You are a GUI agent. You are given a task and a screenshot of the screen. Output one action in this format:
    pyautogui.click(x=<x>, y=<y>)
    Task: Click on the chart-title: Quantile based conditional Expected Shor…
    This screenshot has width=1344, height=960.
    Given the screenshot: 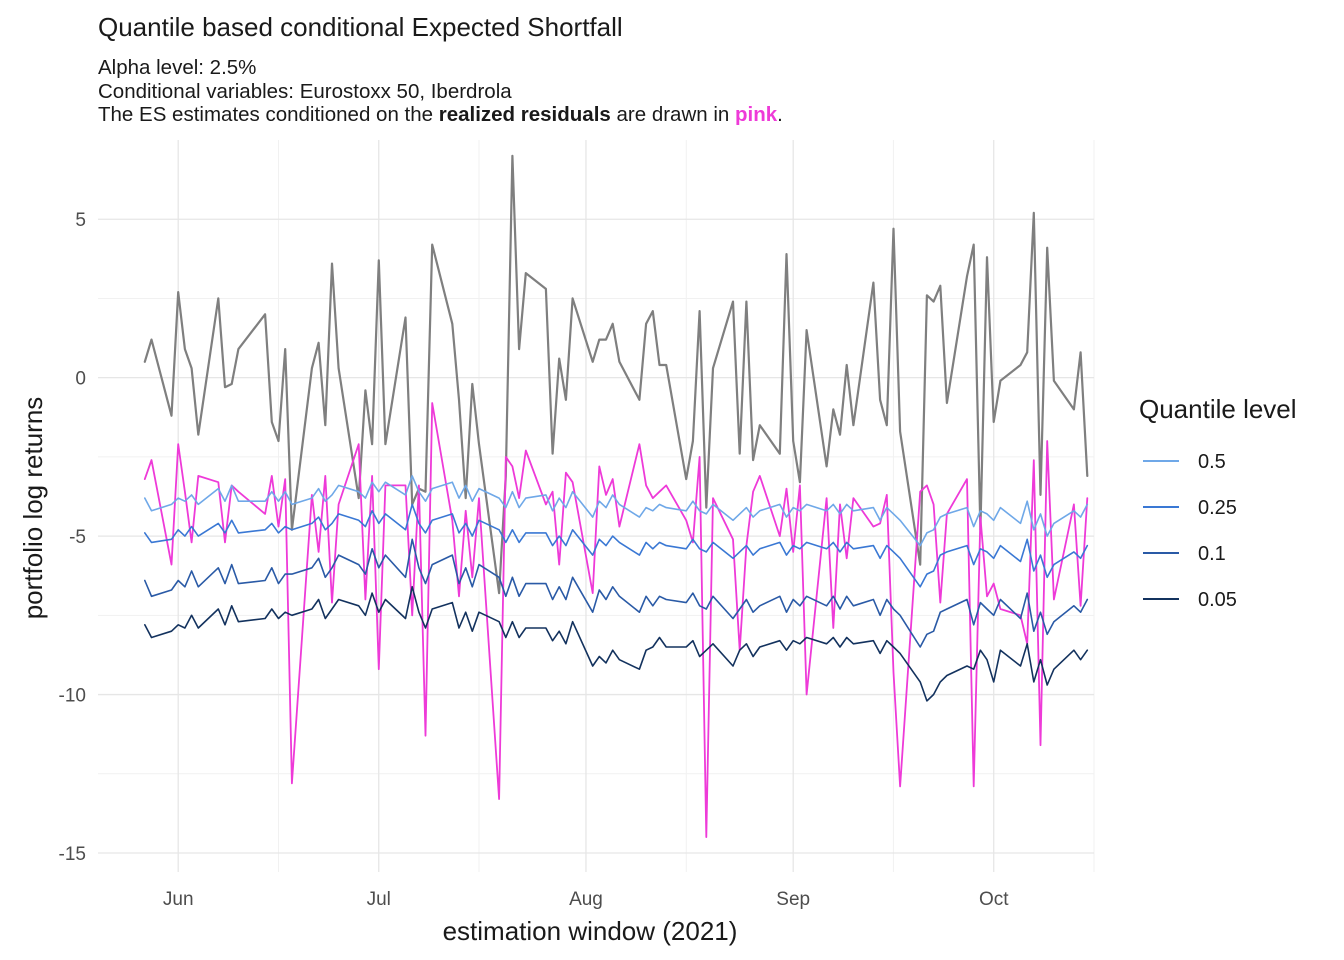 What is the action you would take?
    pyautogui.click(x=360, y=27)
    